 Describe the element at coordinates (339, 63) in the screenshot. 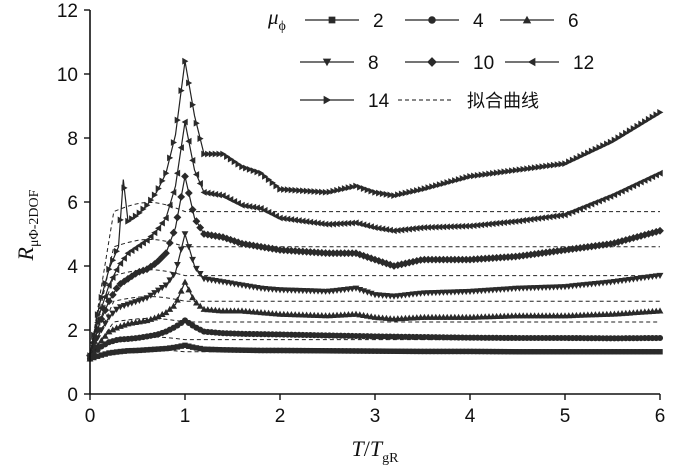

I see `legend-item-8: 8` at that location.